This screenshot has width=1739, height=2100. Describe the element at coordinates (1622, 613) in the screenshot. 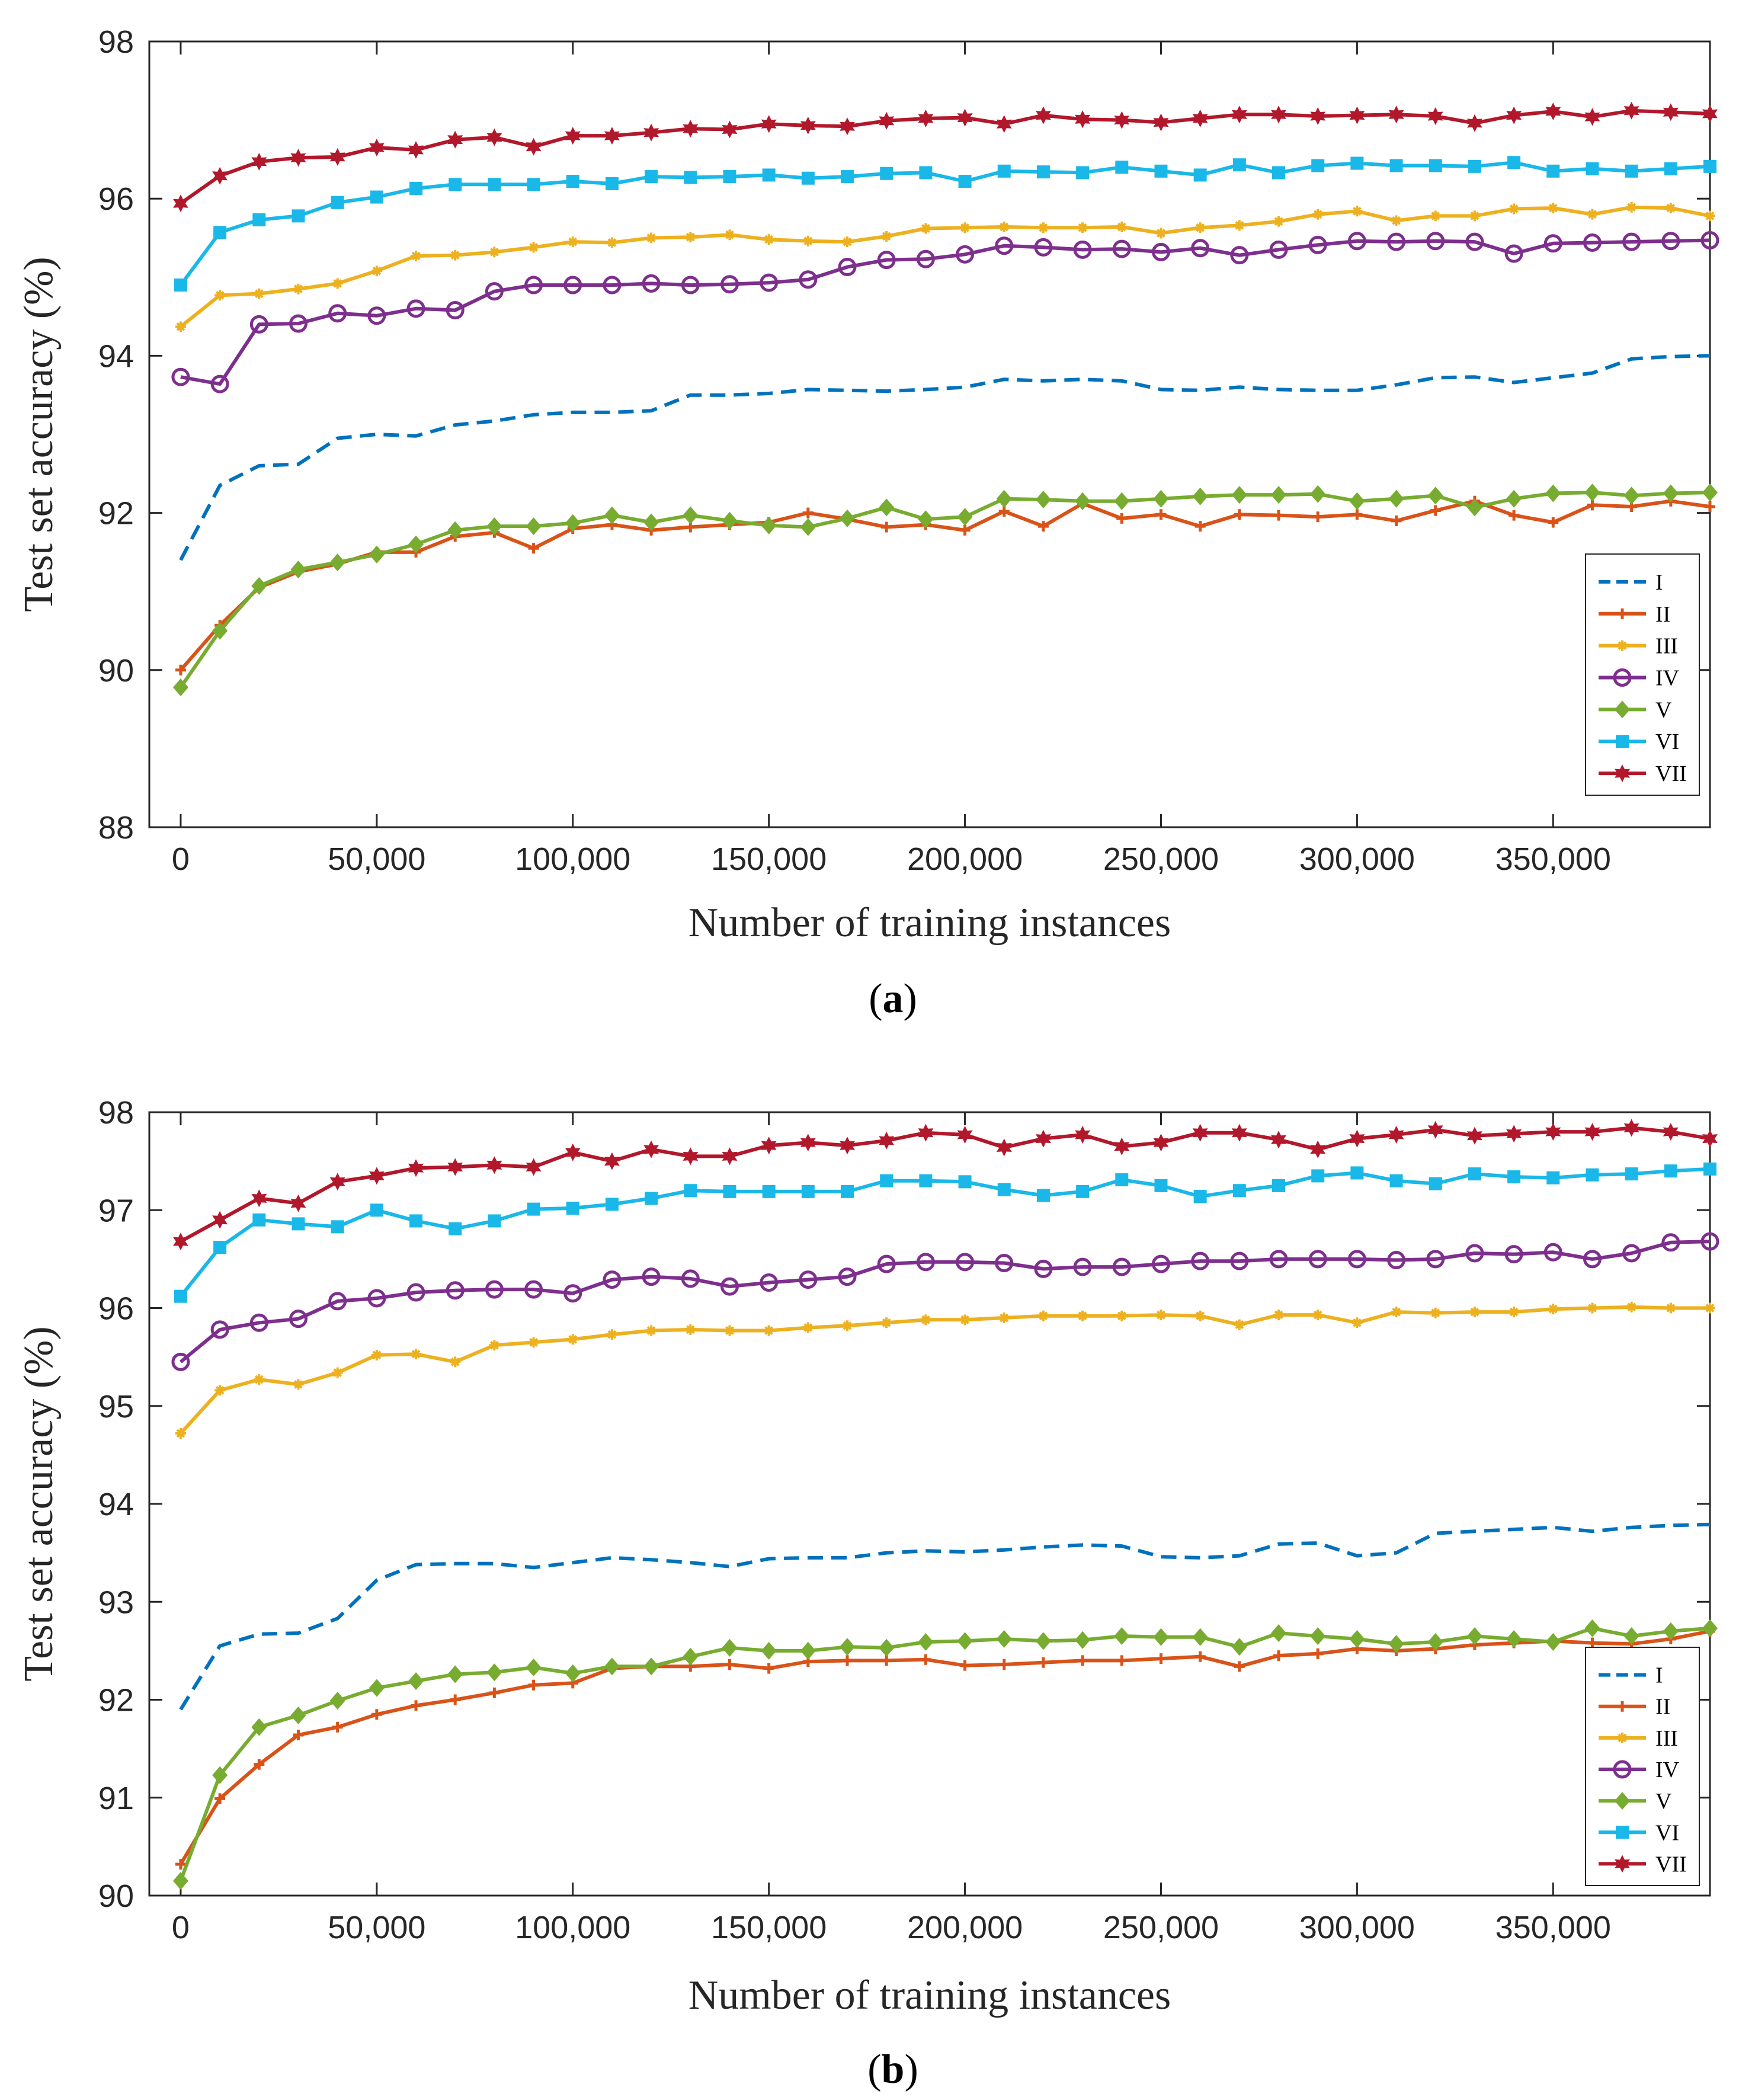

I see `legend-marker-II` at that location.